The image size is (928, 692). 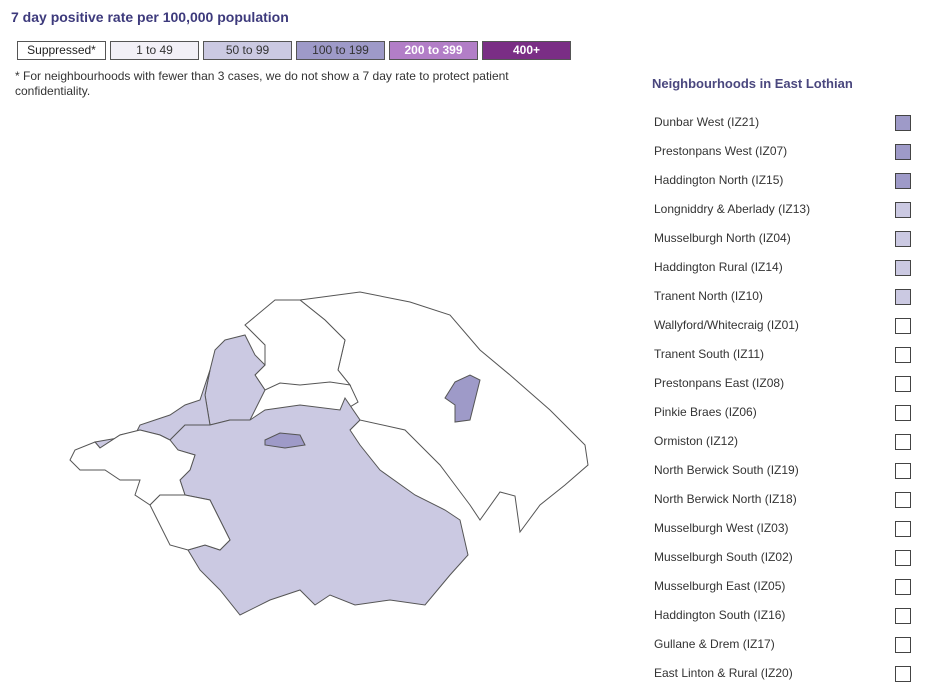 I want to click on neighbourhood-item: Prestonpans East (IZ08), so click(x=784, y=387).